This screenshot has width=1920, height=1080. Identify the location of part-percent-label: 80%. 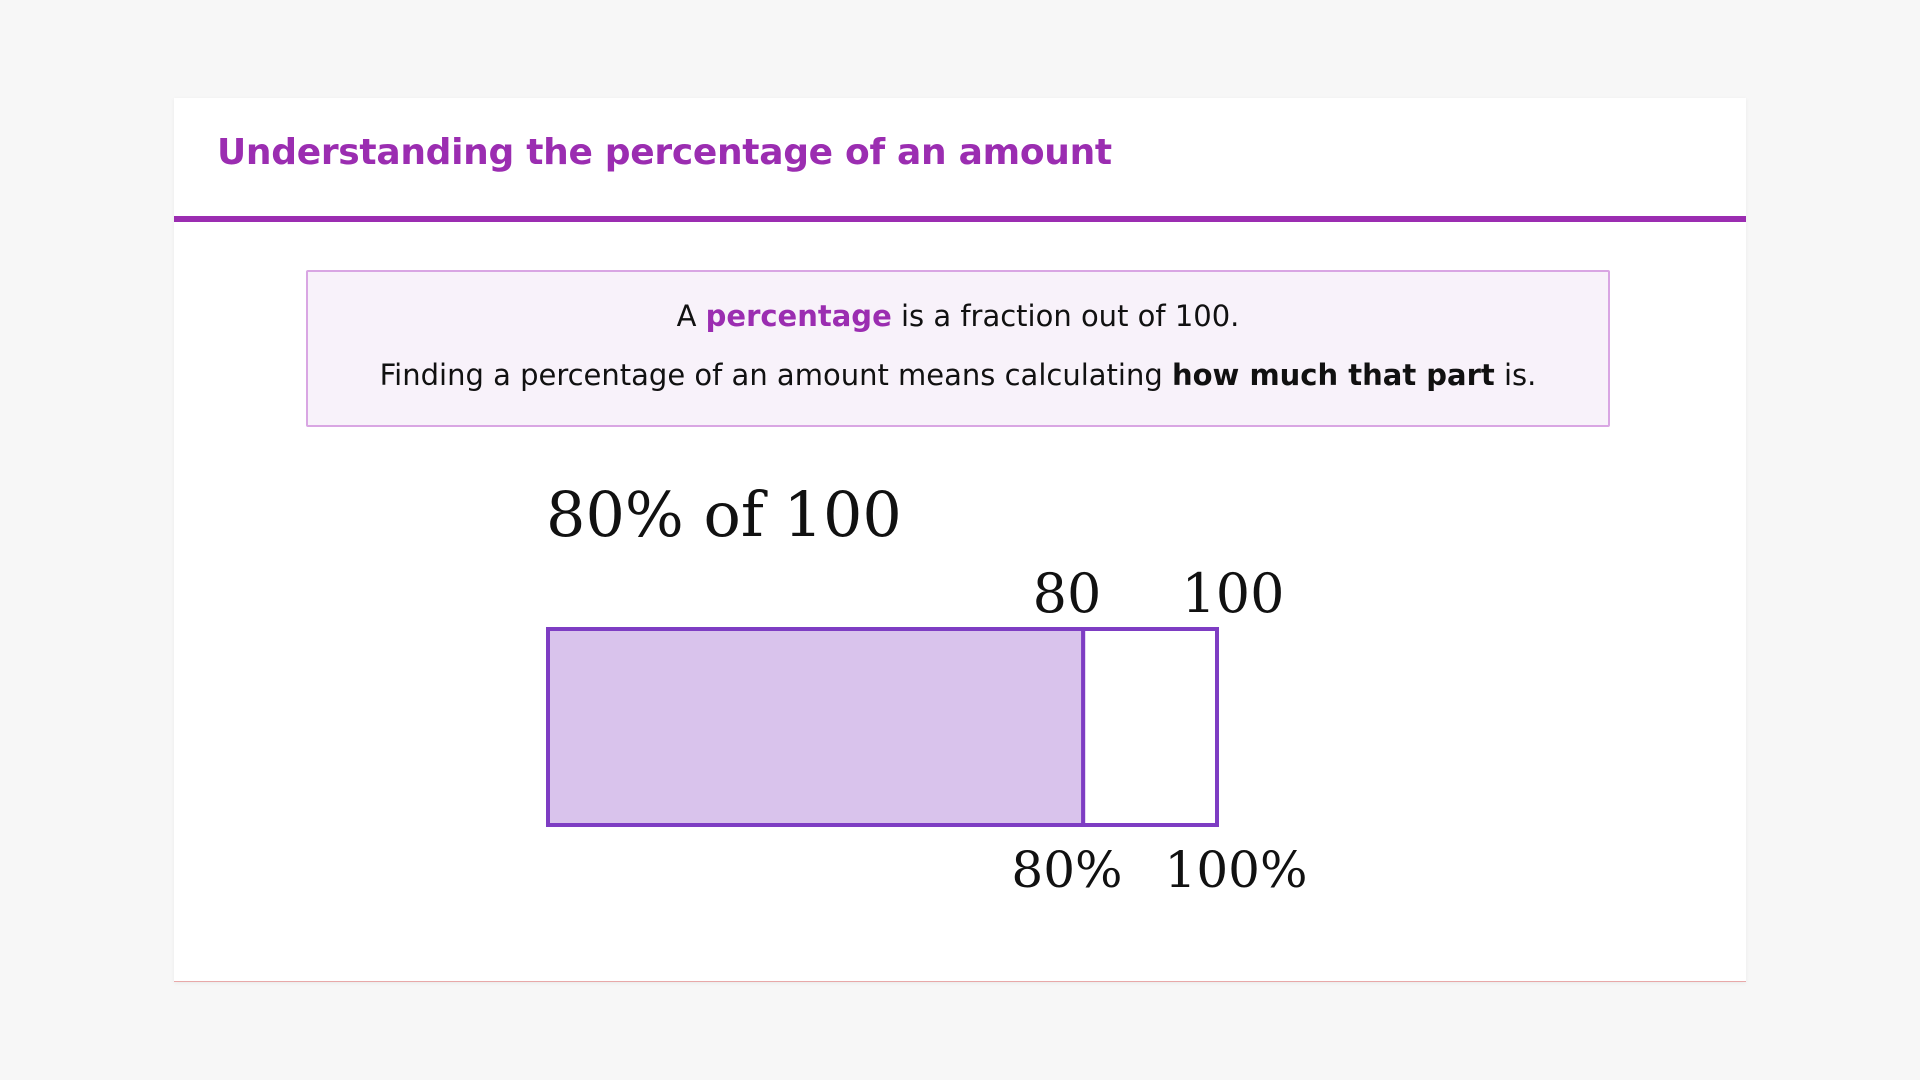
(1066, 870).